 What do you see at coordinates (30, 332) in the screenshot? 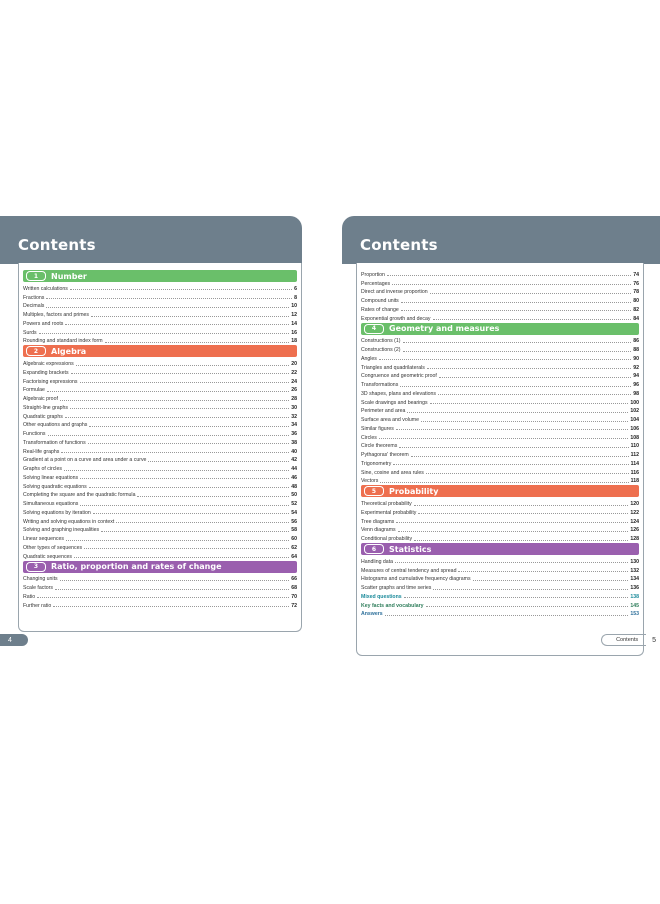
I see `toc-entry-title: Surds` at bounding box center [30, 332].